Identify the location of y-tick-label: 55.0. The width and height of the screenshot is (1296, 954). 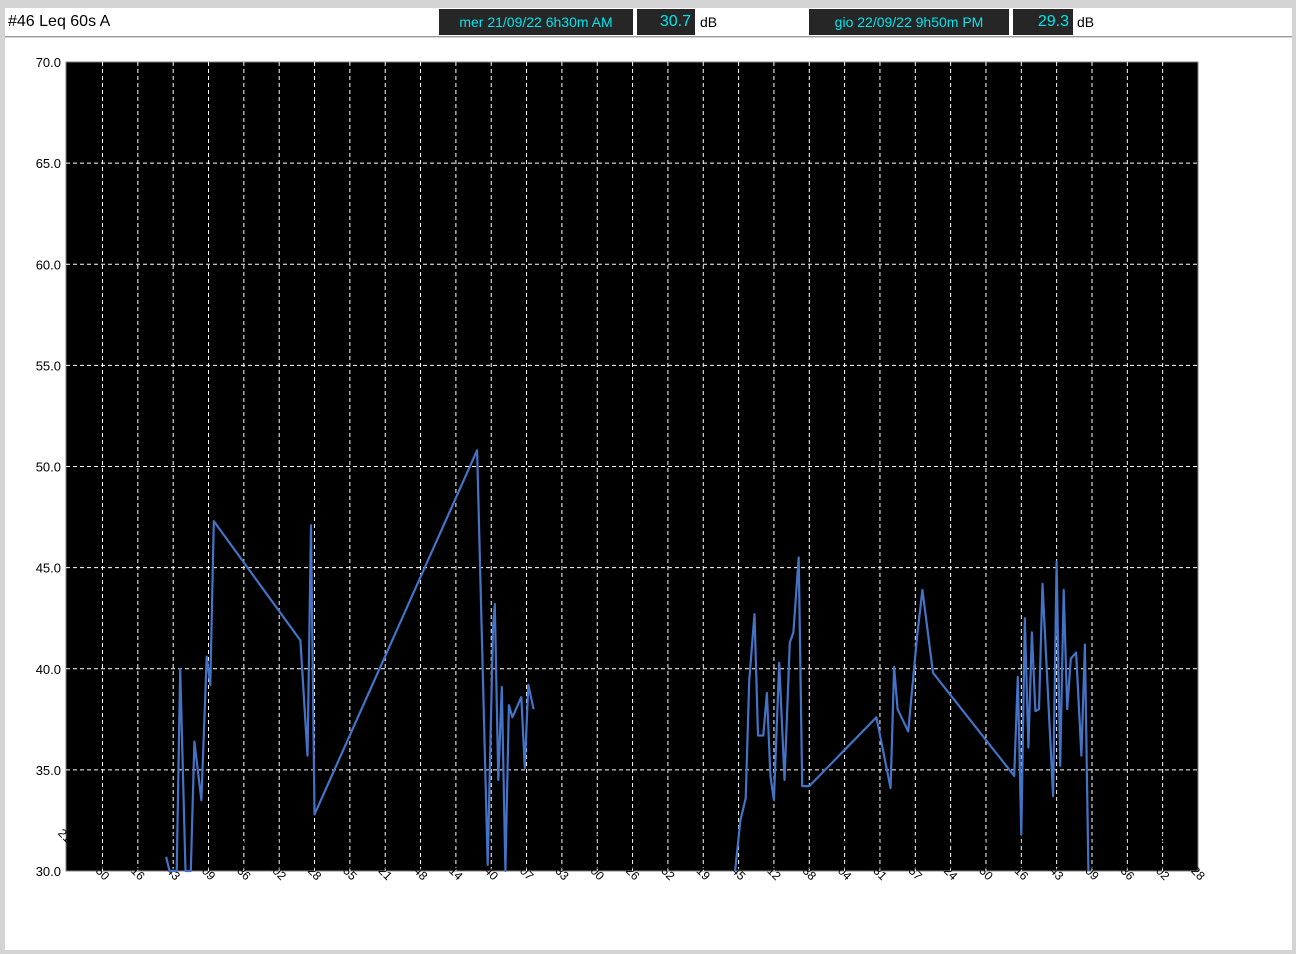
(48, 365).